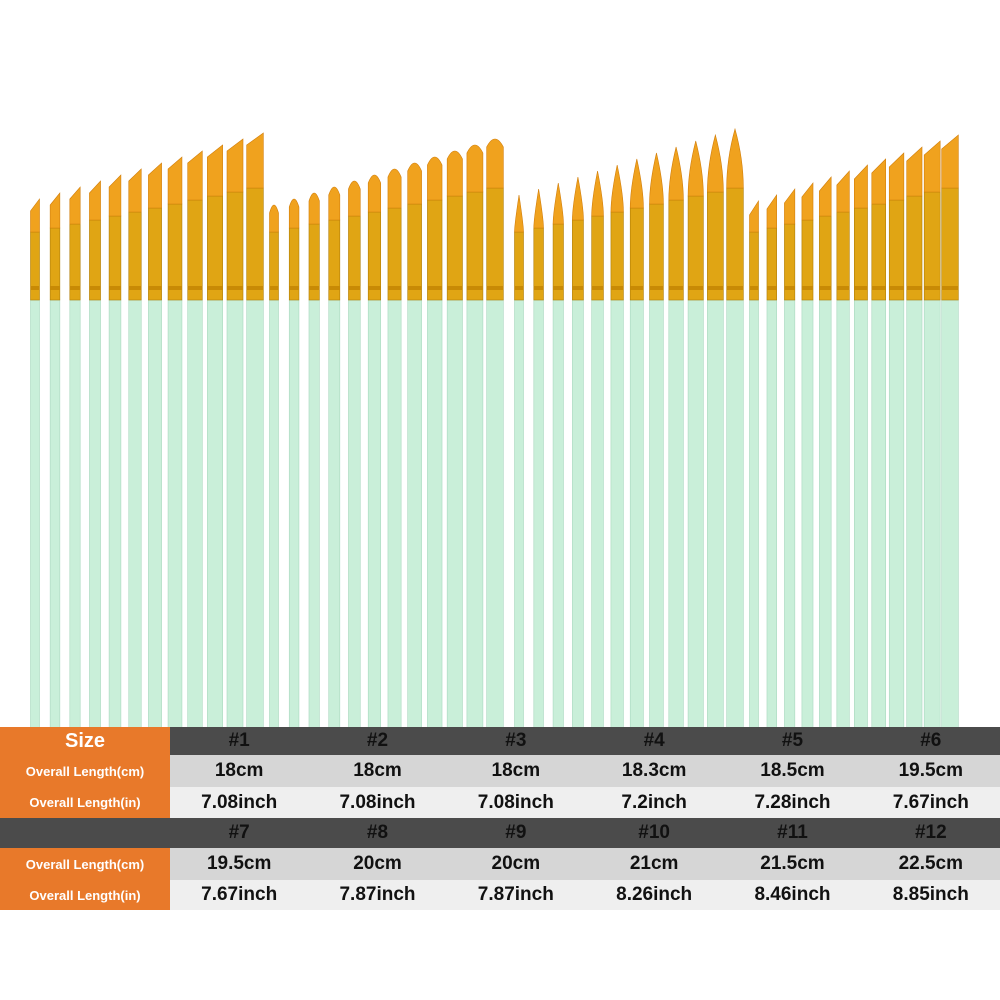 The width and height of the screenshot is (1000, 1000). Describe the element at coordinates (85, 741) in the screenshot. I see `corner-label: Size` at that location.